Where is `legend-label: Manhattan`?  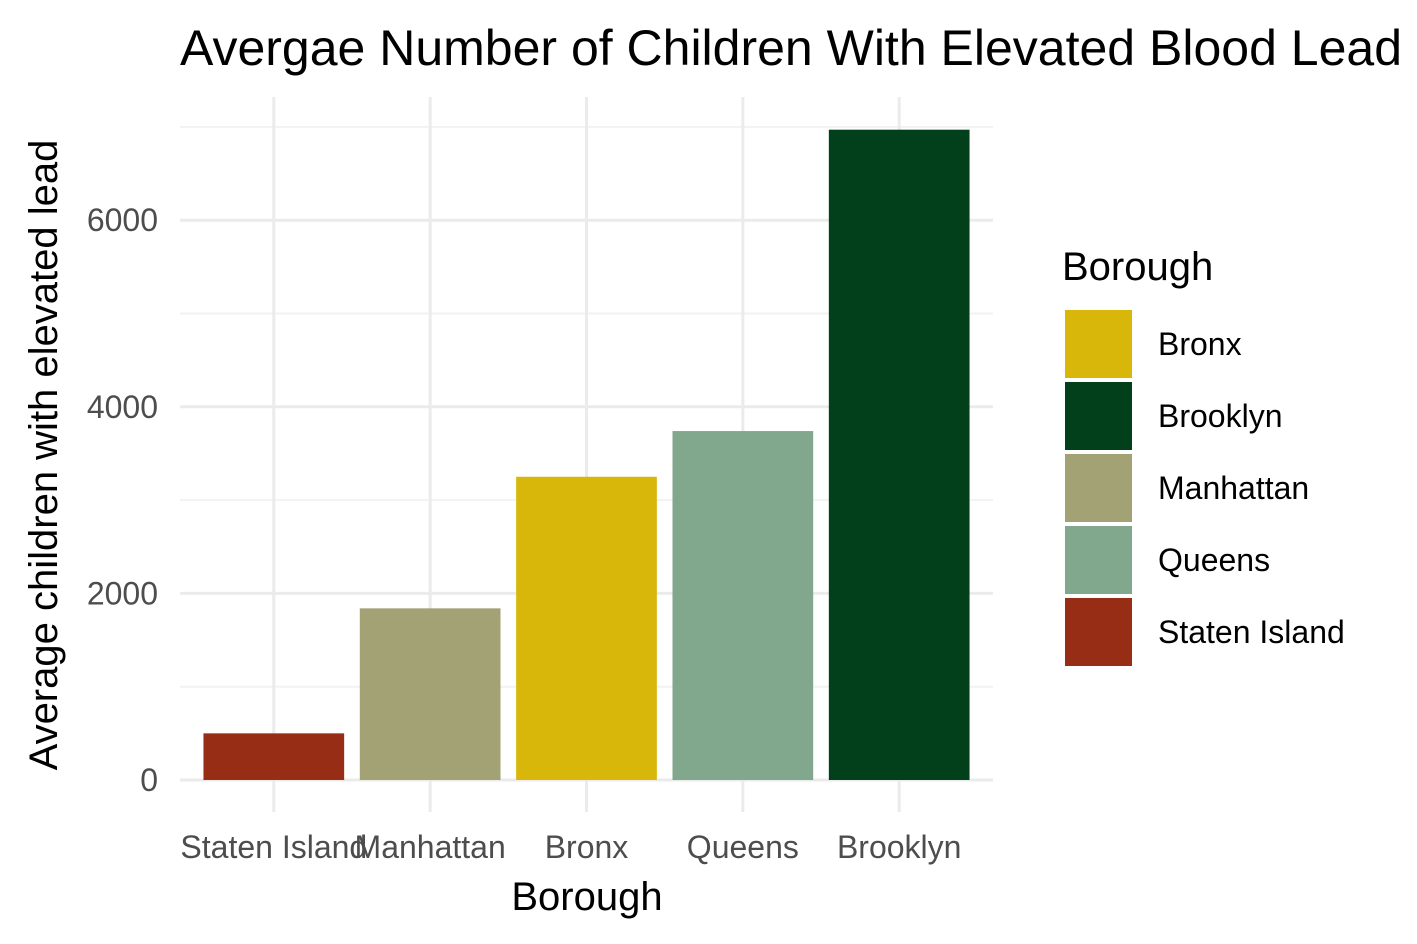 legend-label: Manhattan is located at coordinates (1233, 488).